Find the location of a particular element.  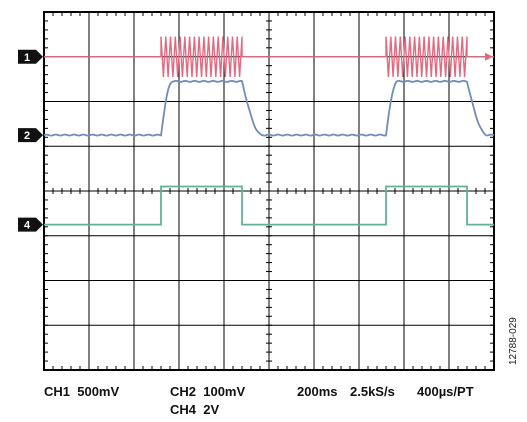

channel-1-trace is located at coordinates (269, 56).